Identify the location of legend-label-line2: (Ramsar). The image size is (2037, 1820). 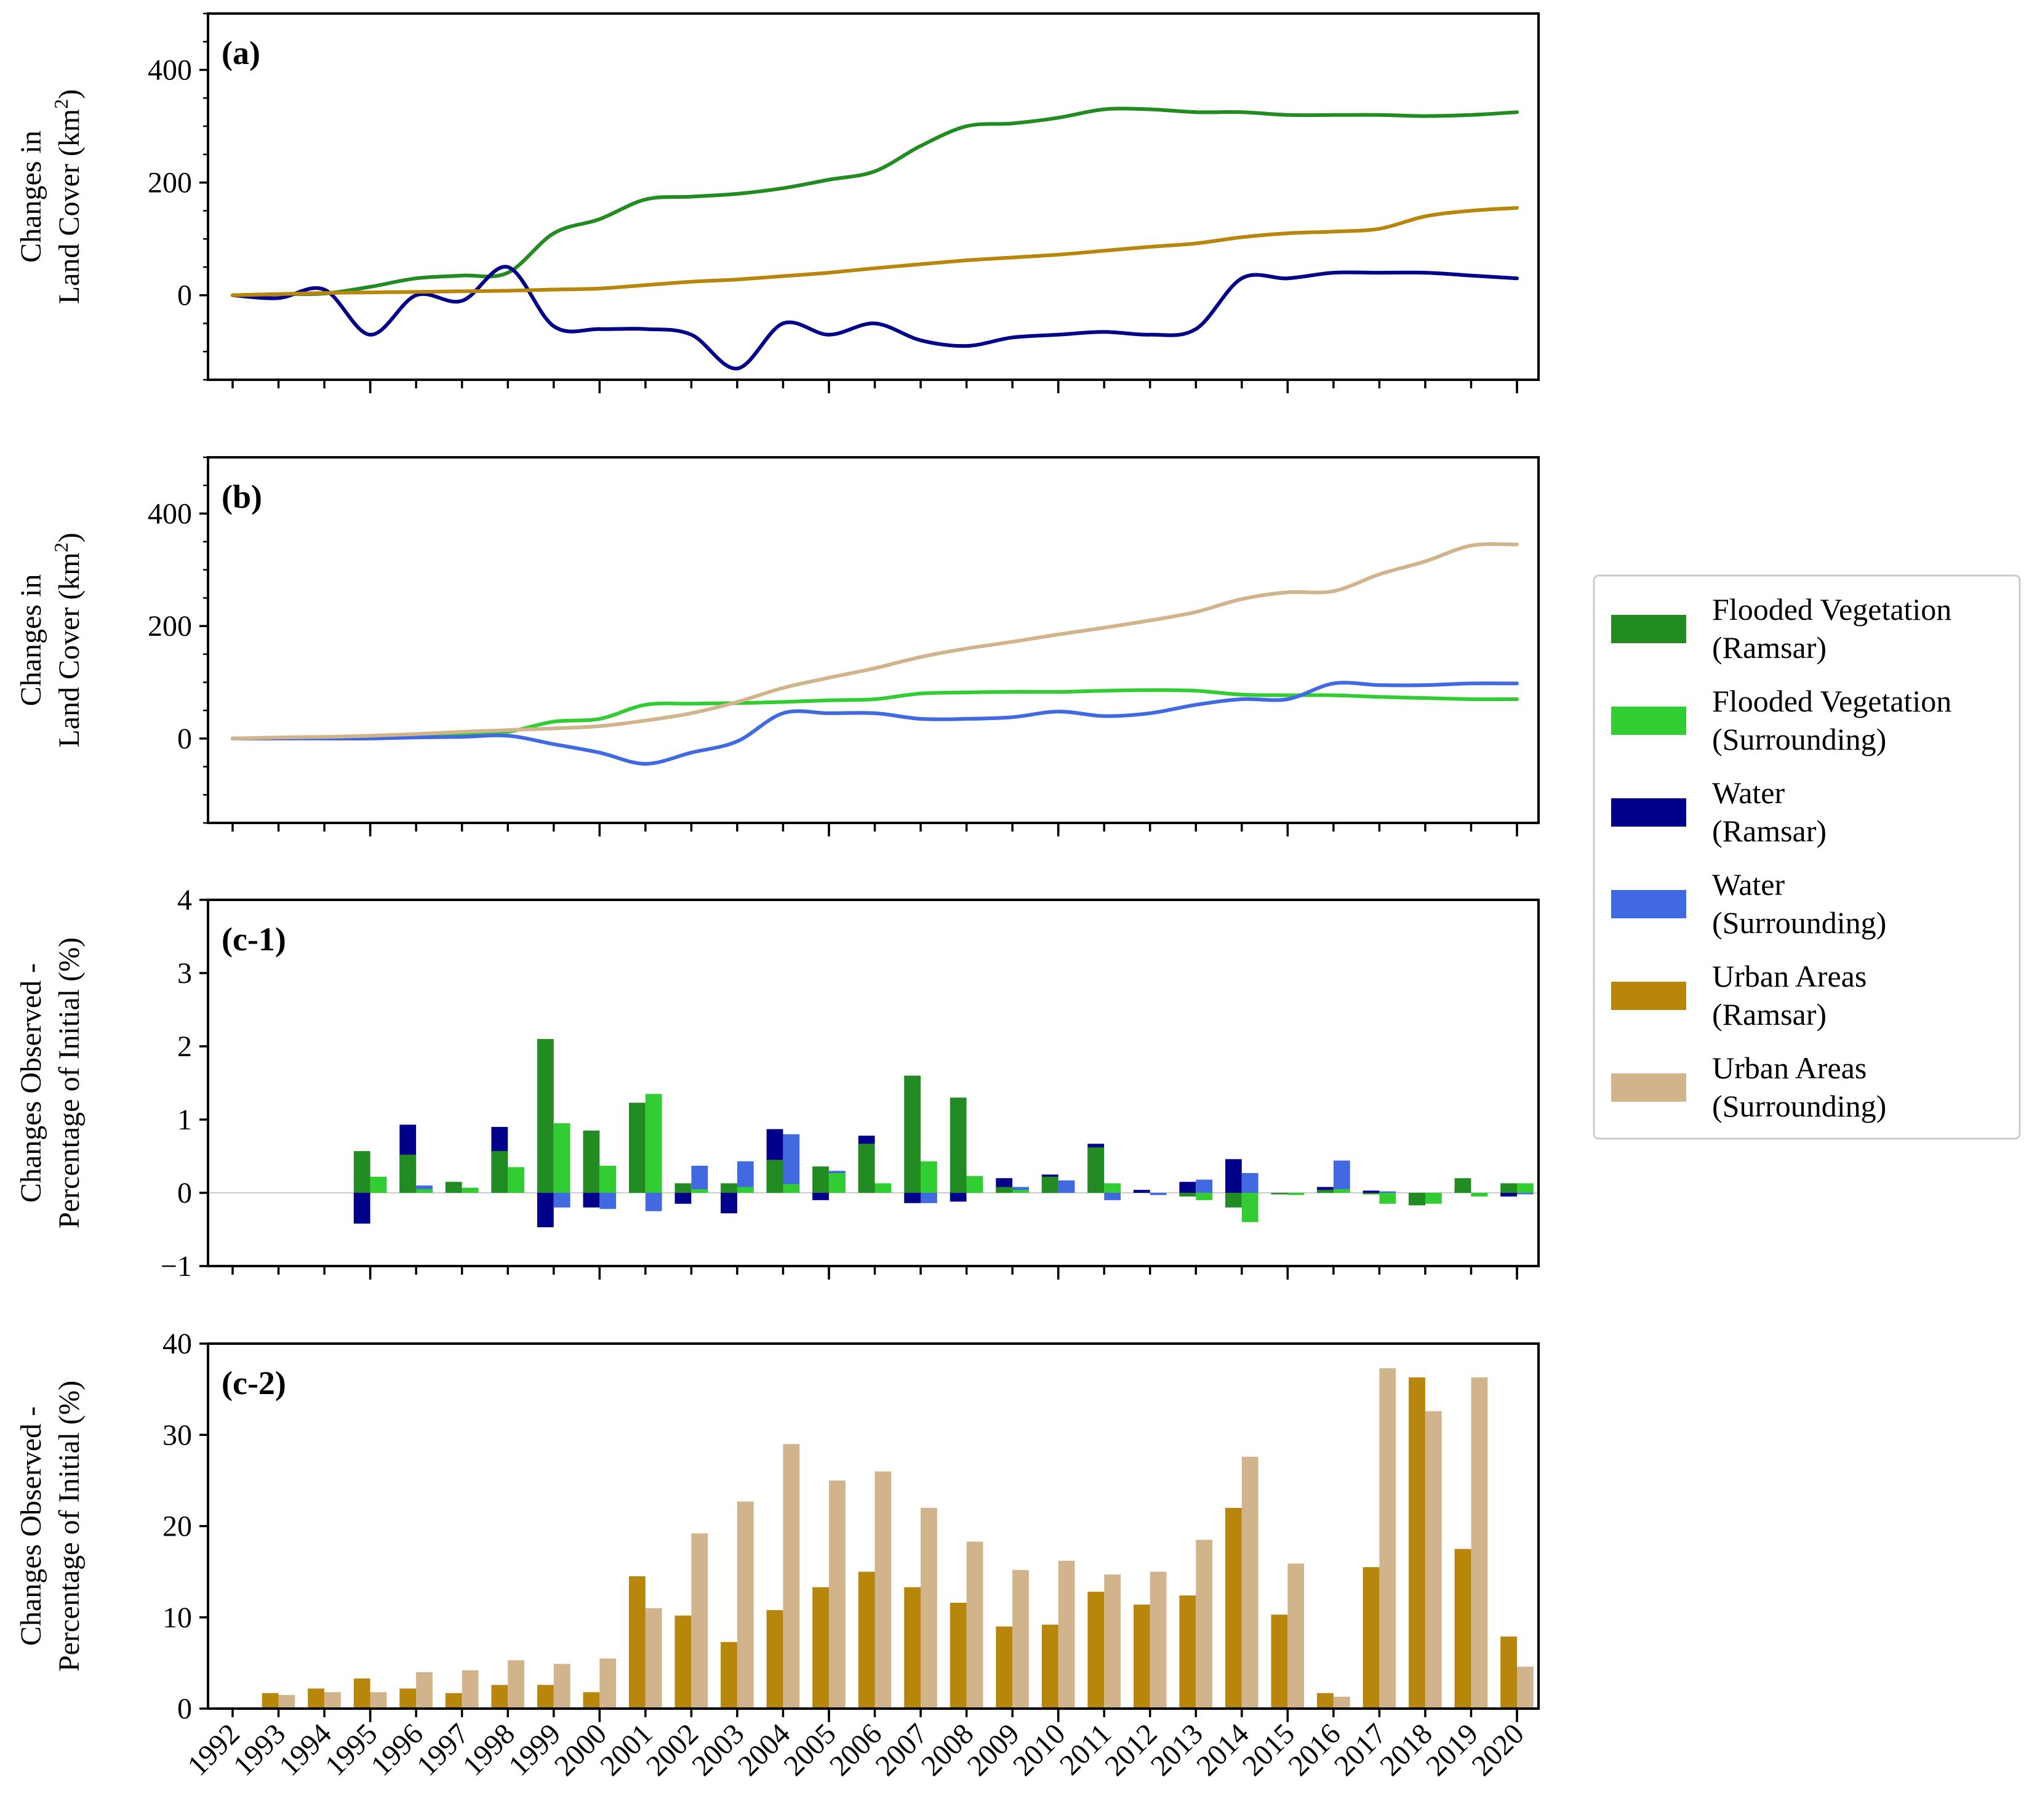
(1769, 648).